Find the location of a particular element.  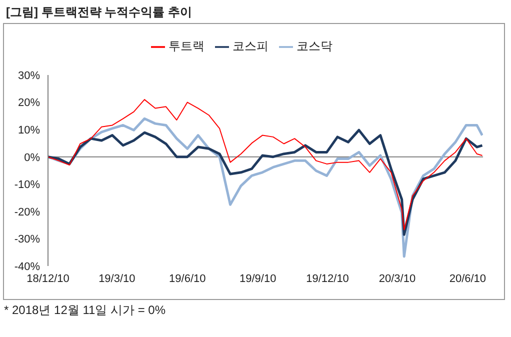

x-tick-label: 19/3/10 is located at coordinates (117, 278).